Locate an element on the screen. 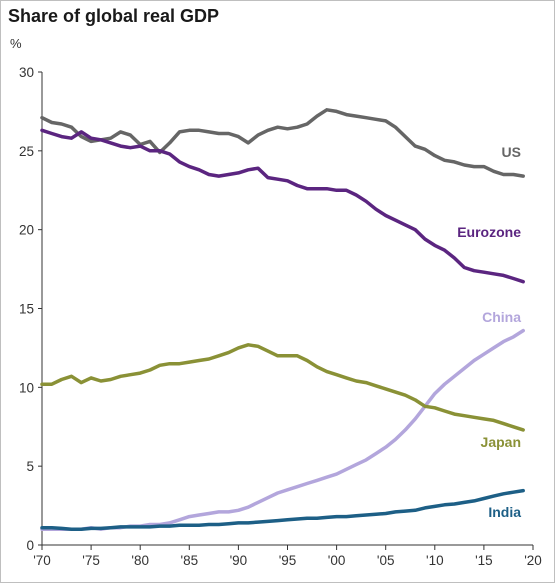 The width and height of the screenshot is (555, 583). x-tick-label: '15 is located at coordinates (484, 560).